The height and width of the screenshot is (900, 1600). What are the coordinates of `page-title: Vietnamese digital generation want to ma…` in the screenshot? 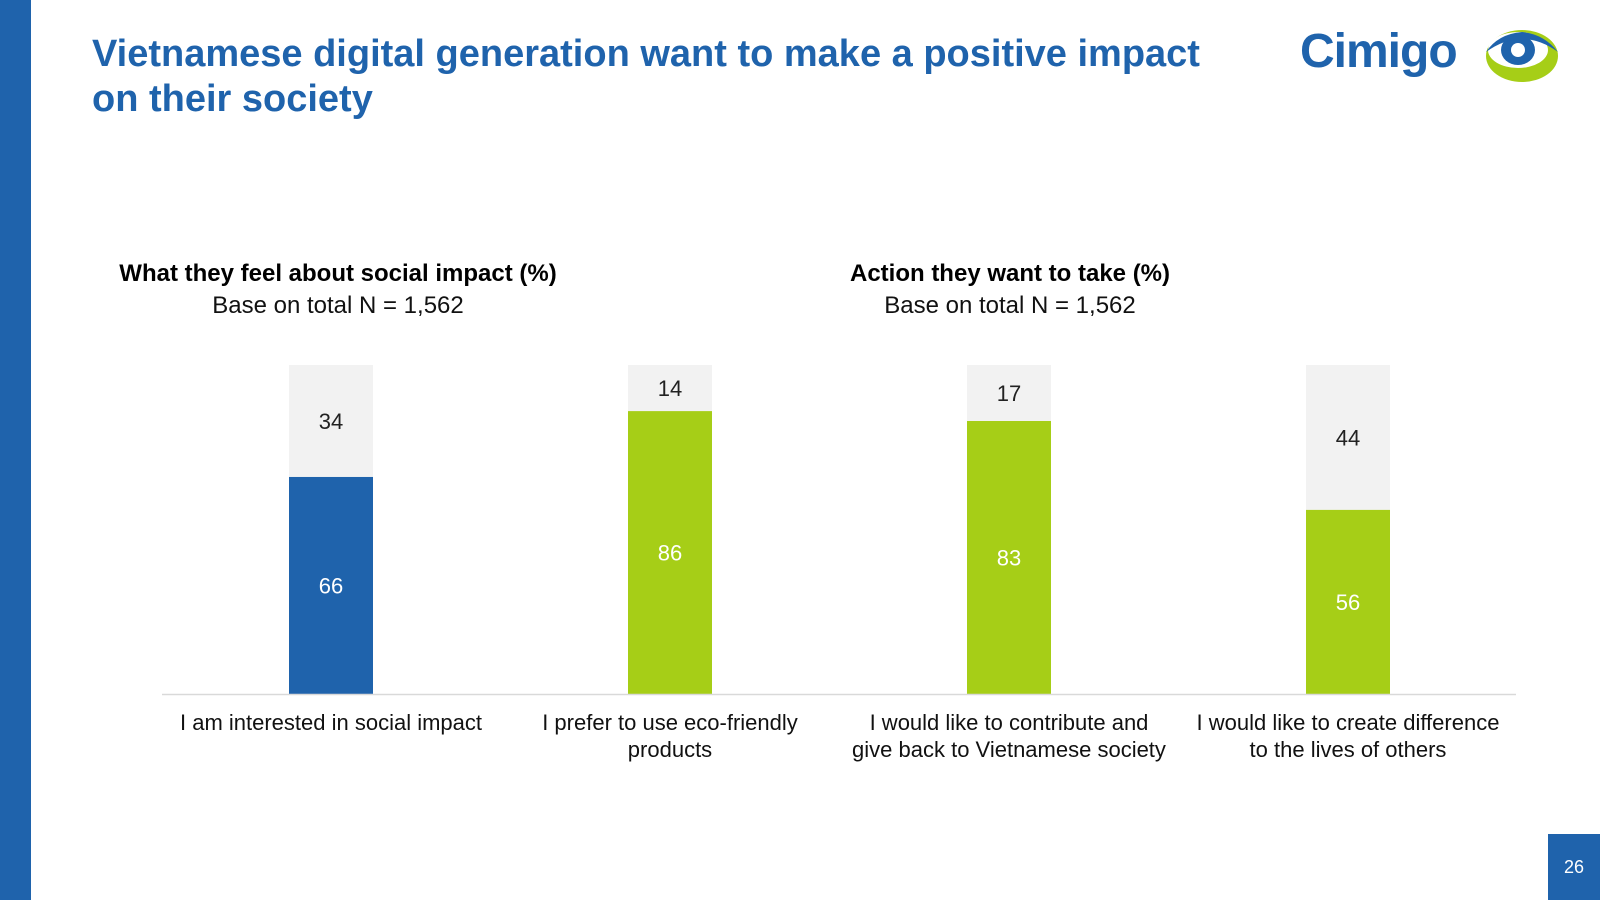 It's located at (687, 77).